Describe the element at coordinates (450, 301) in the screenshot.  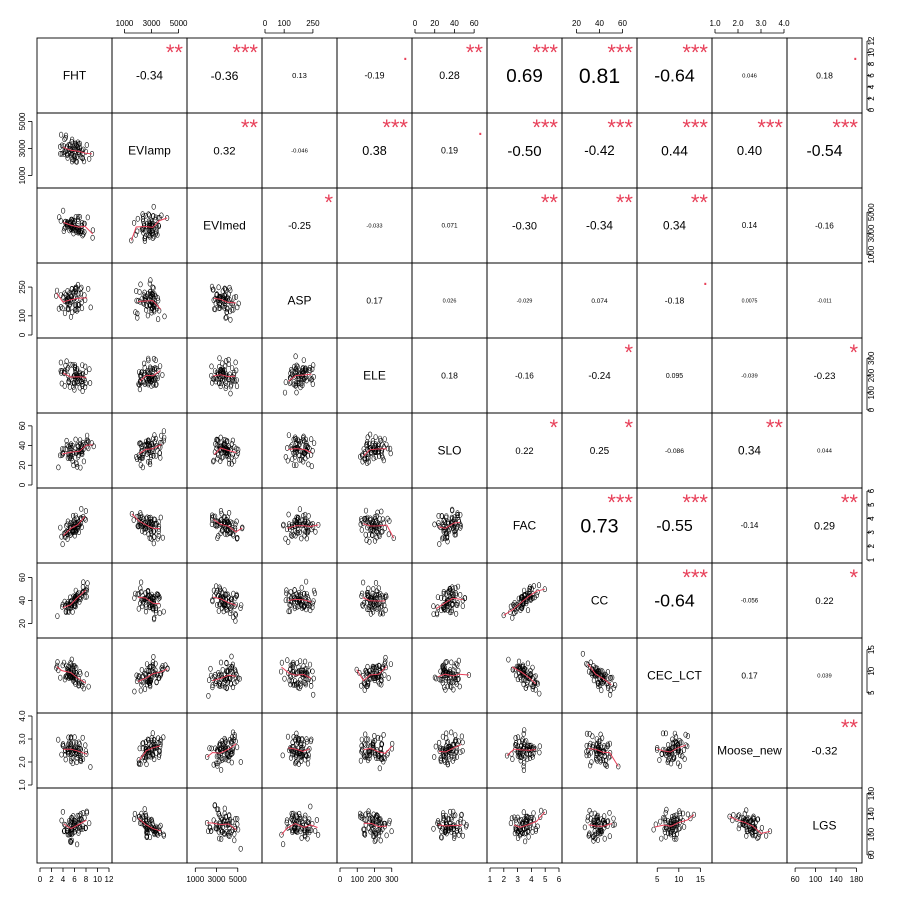
I see `correlation-value: 0.026` at that location.